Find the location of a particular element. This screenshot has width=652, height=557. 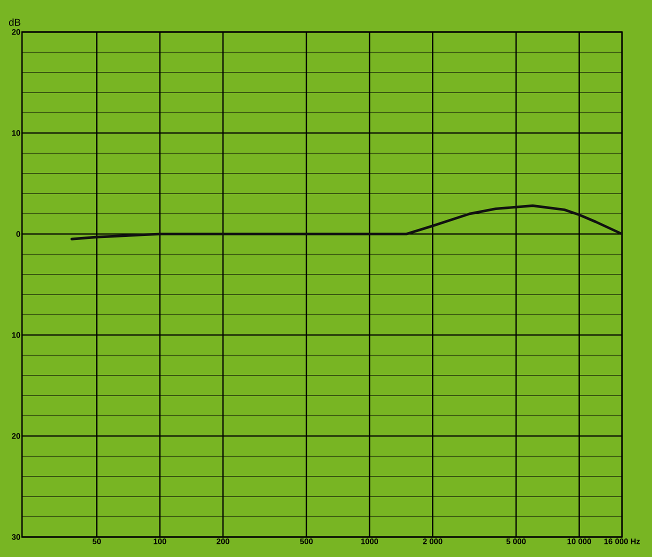

y-axis-title: dB is located at coordinates (14, 22).